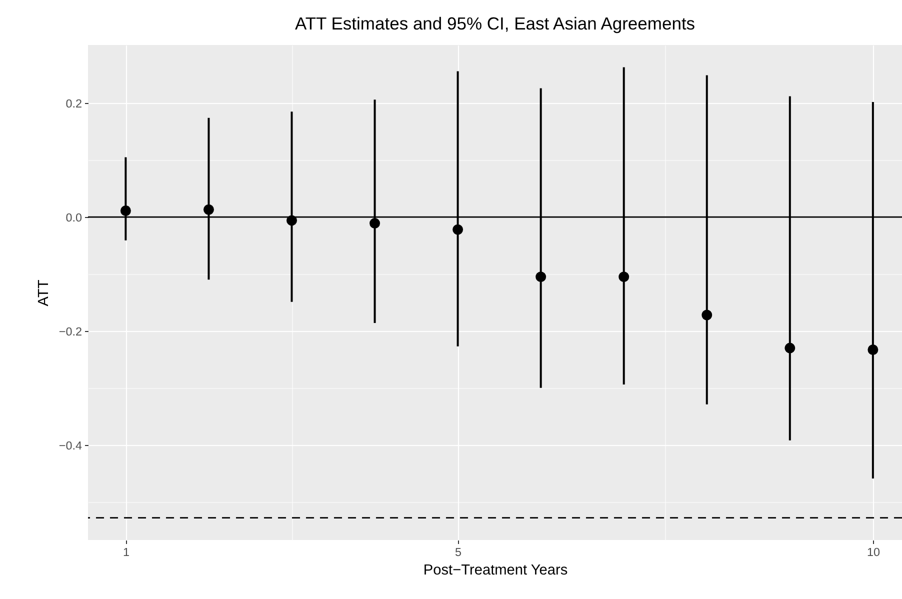 This screenshot has height=599, width=902. What do you see at coordinates (70, 331) in the screenshot?
I see `y-tick-label: −0.2` at bounding box center [70, 331].